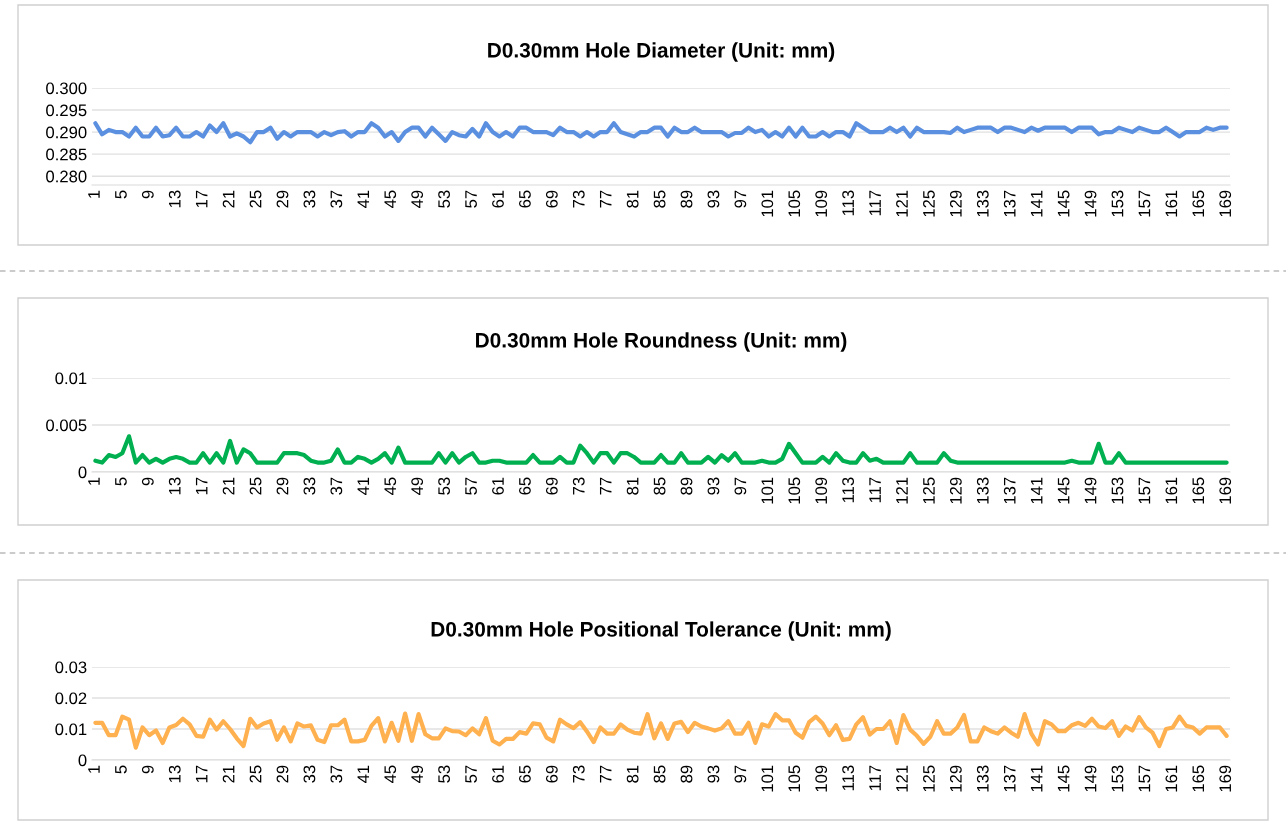 This screenshot has height=838, width=1286. Describe the element at coordinates (1117, 490) in the screenshot. I see `x-tick-label: 153` at that location.